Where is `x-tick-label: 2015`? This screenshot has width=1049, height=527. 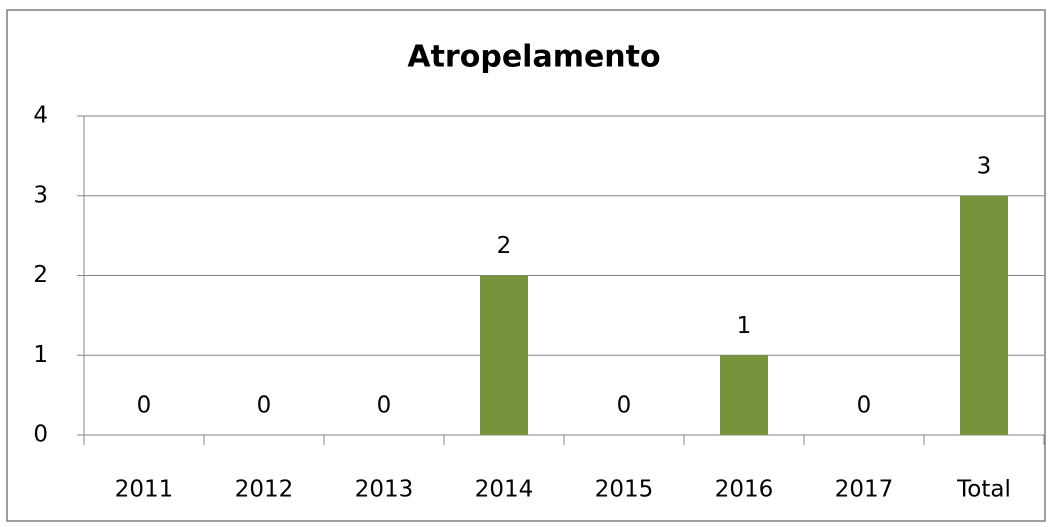 x-tick-label: 2015 is located at coordinates (624, 490).